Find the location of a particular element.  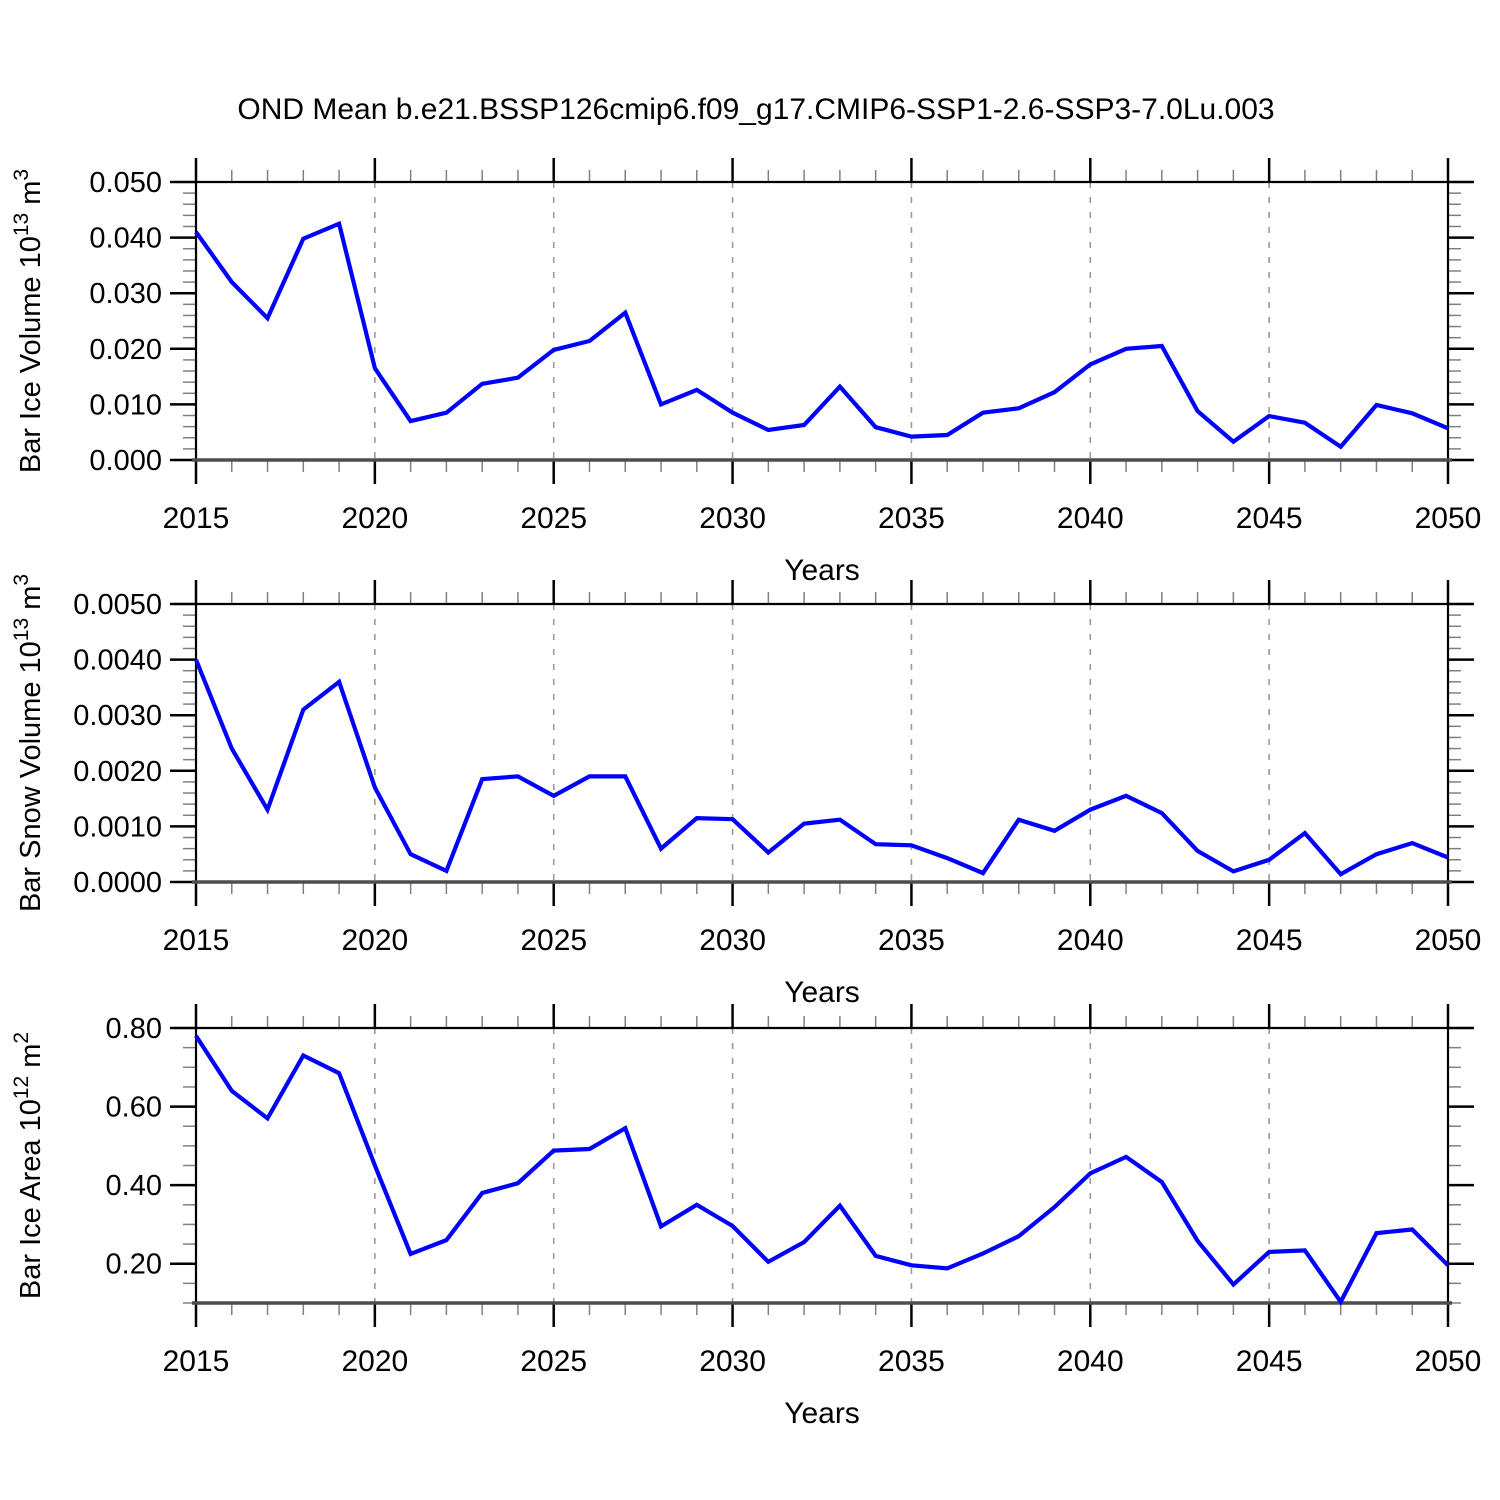

y-tick-label: 0.0040 is located at coordinates (117, 661).